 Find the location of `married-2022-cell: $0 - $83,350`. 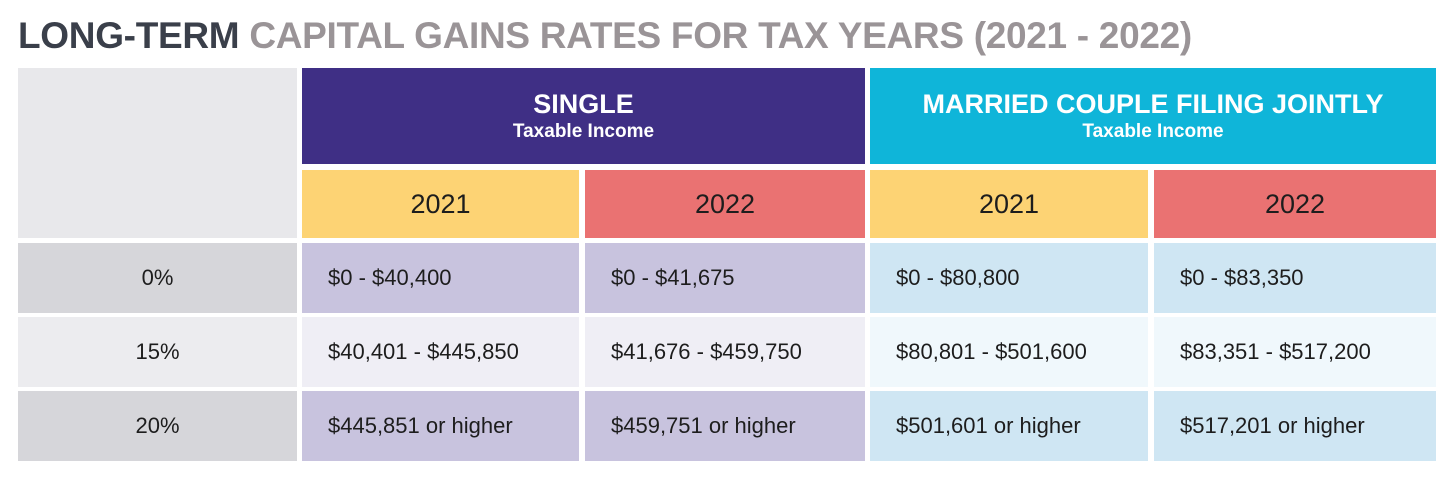

married-2022-cell: $0 - $83,350 is located at coordinates (1295, 278).